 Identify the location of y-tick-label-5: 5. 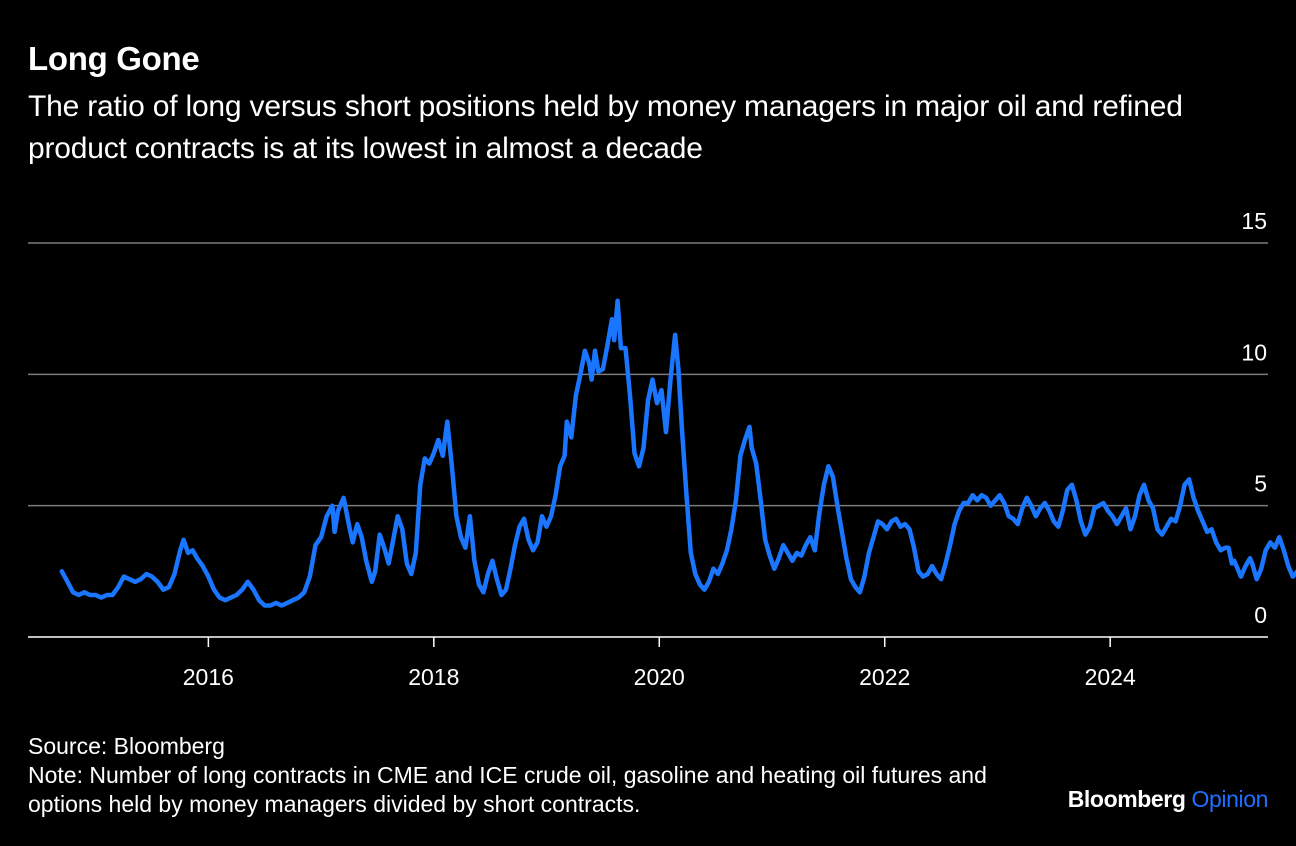
(1260, 484).